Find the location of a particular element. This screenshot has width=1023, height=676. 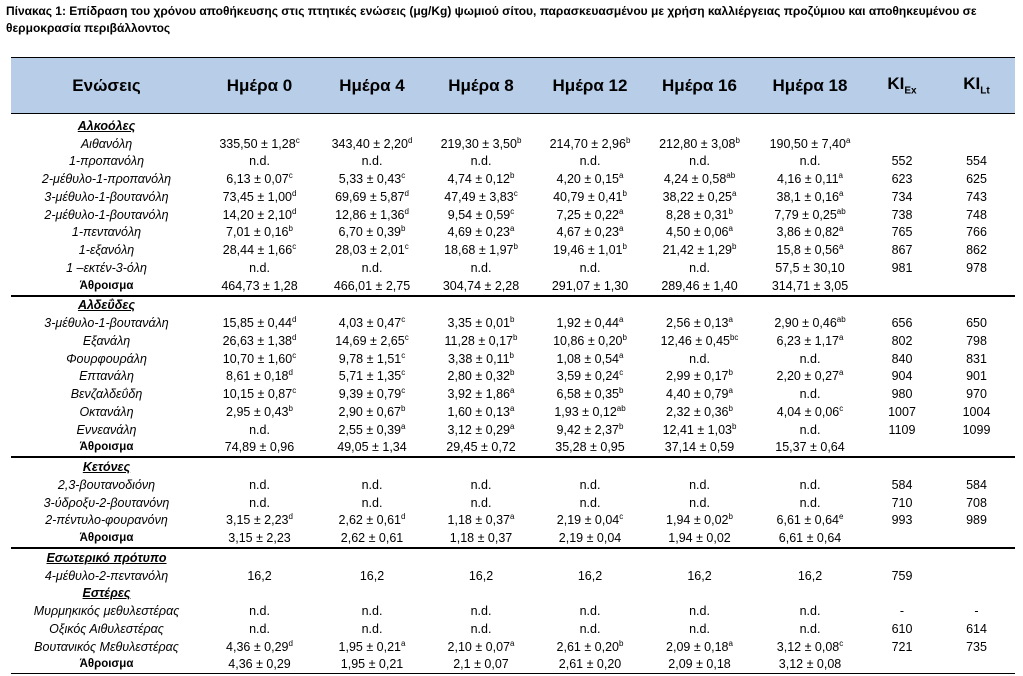

value-cell: 3,15 ± 2,23 is located at coordinates (259, 538).